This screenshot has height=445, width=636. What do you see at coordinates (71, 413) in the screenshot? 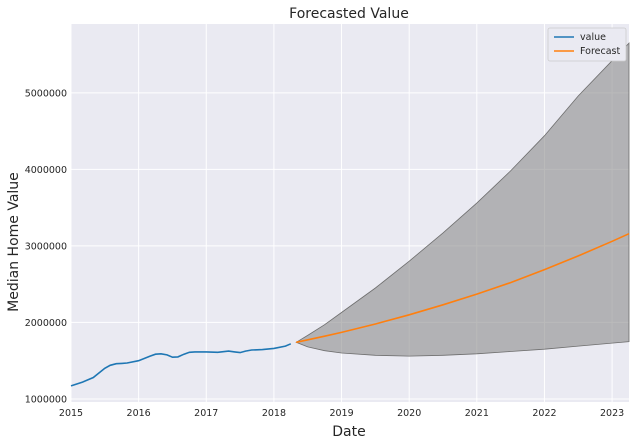
I see `x-tick-label: 2015` at bounding box center [71, 413].